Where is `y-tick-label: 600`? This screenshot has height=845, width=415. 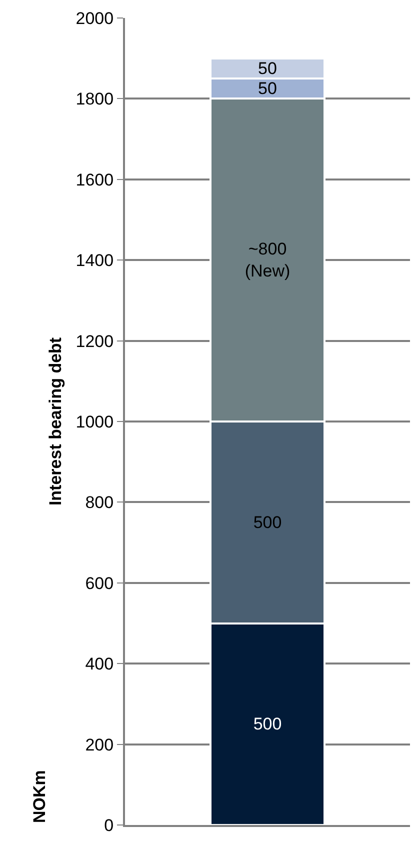
y-tick-label: 600 is located at coordinates (99, 583).